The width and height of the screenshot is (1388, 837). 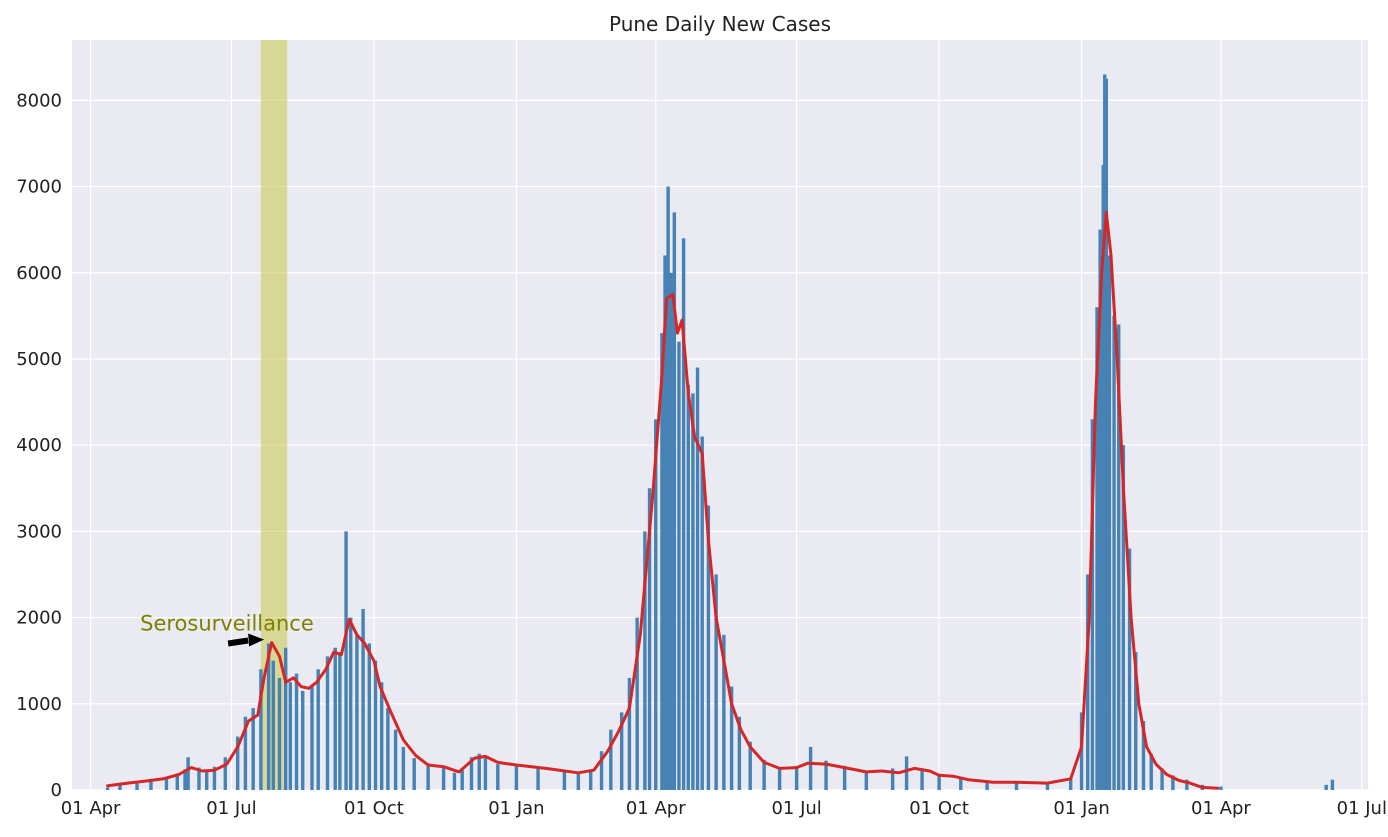 I want to click on annotation-text: Serosurveillance, so click(x=227, y=624).